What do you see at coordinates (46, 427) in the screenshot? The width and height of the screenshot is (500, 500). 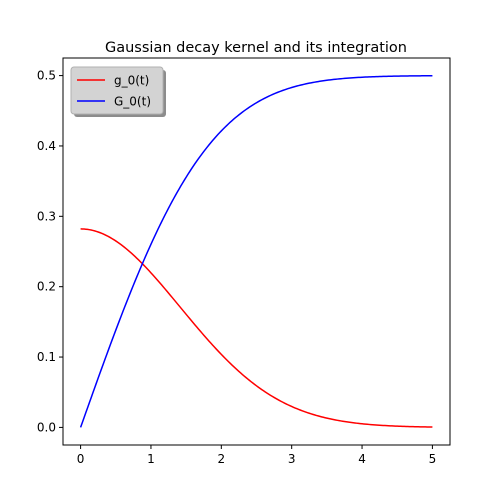 I see `y-tick-label: 0.0` at bounding box center [46, 427].